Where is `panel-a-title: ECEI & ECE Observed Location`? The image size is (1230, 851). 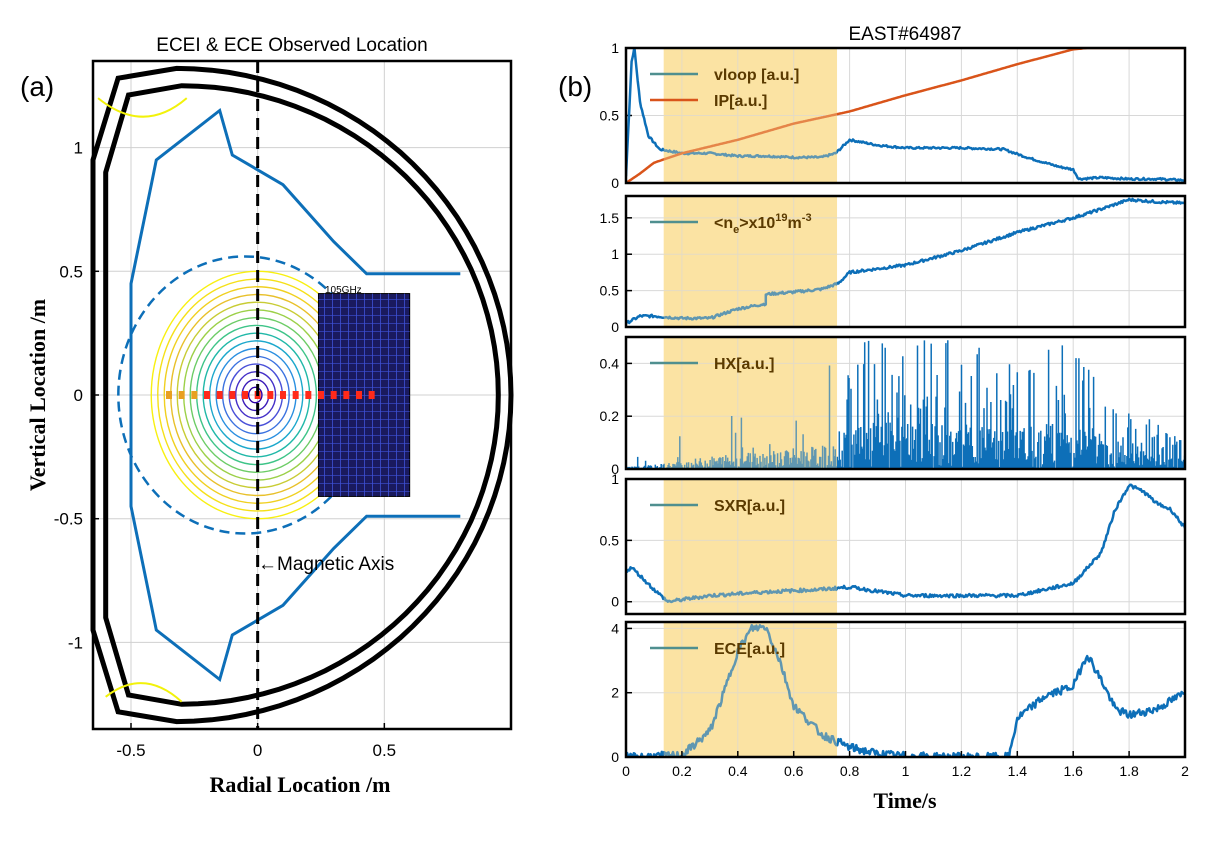 panel-a-title: ECEI & ECE Observed Location is located at coordinates (291, 45).